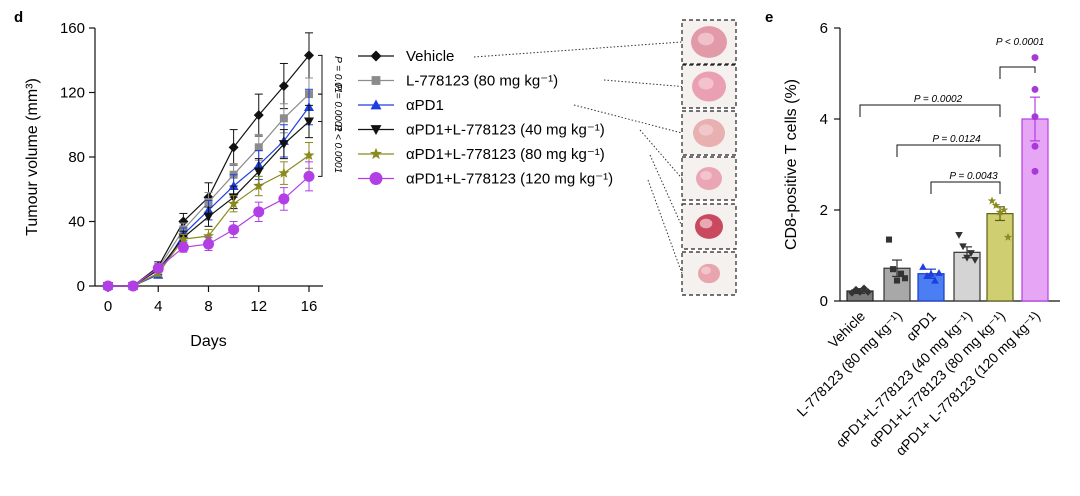 This screenshot has height=496, width=1080. I want to click on p-value-label: P < 0.0001, so click(337, 149).